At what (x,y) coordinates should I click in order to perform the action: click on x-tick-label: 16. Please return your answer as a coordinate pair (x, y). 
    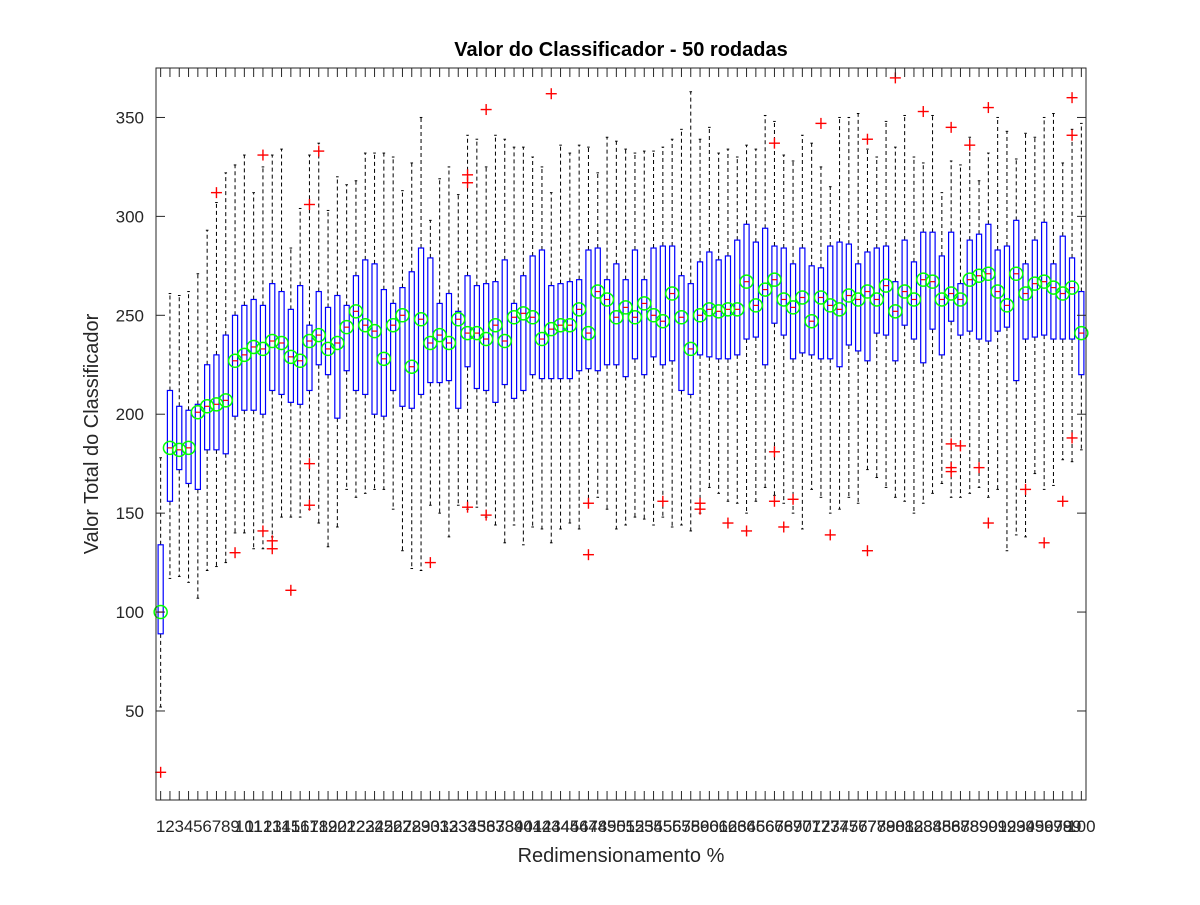
    Looking at the image, I should click on (300, 826).